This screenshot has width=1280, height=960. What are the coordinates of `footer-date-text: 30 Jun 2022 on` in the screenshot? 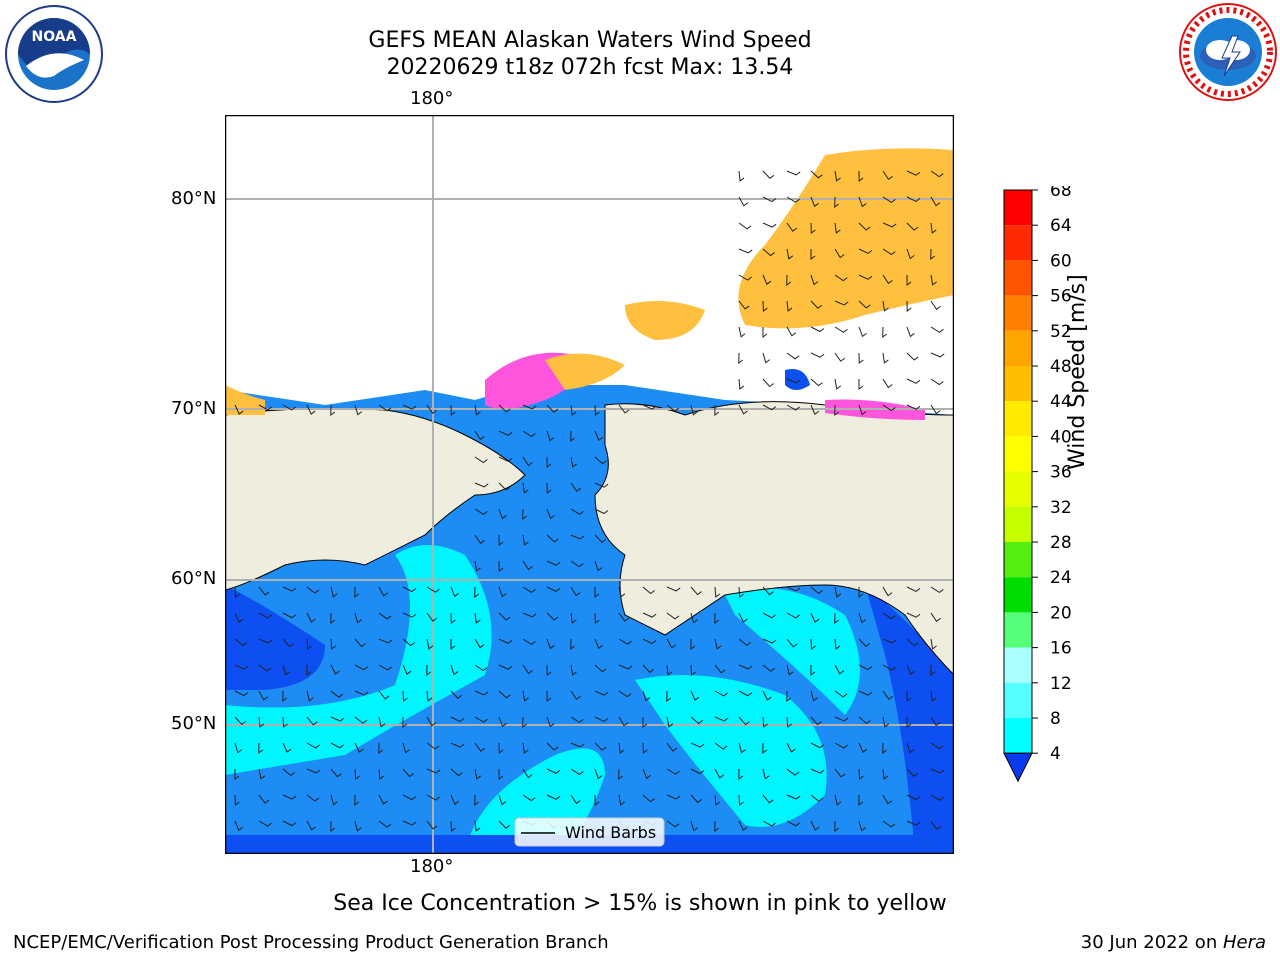 It's located at (1151, 942).